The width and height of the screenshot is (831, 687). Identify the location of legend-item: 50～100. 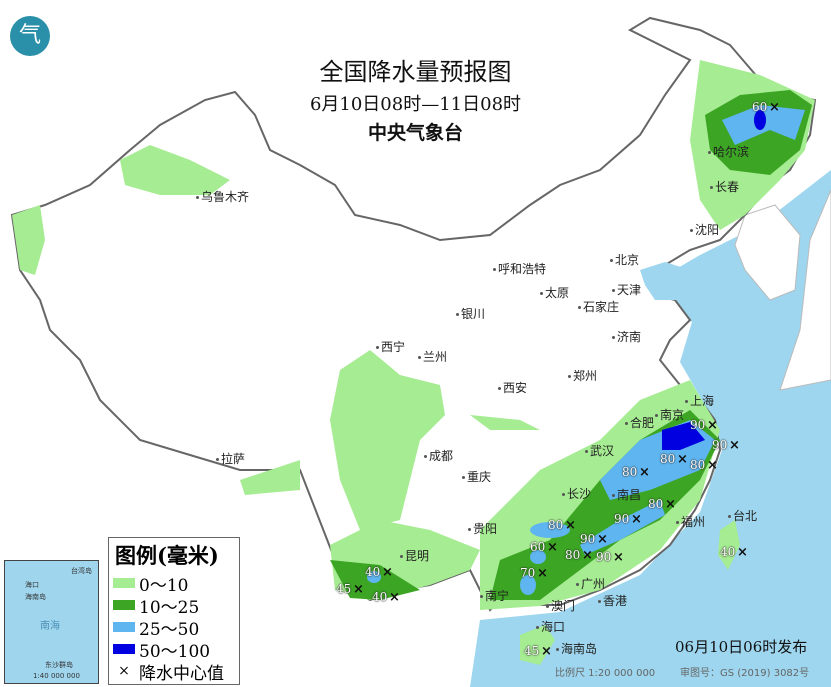
(176, 650).